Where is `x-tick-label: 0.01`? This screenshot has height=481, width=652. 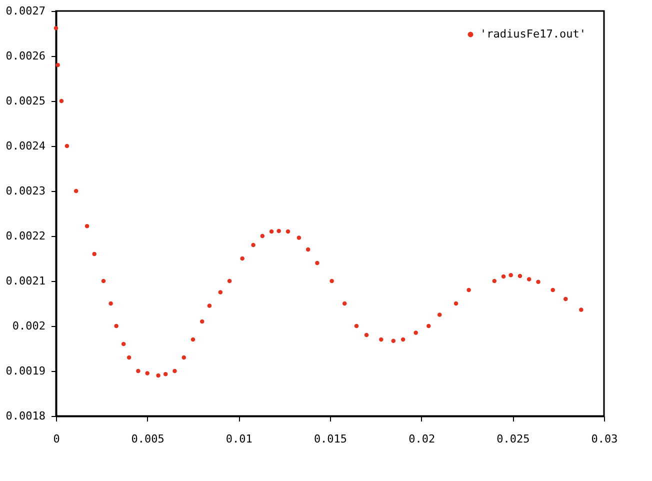 x-tick-label: 0.01 is located at coordinates (239, 439).